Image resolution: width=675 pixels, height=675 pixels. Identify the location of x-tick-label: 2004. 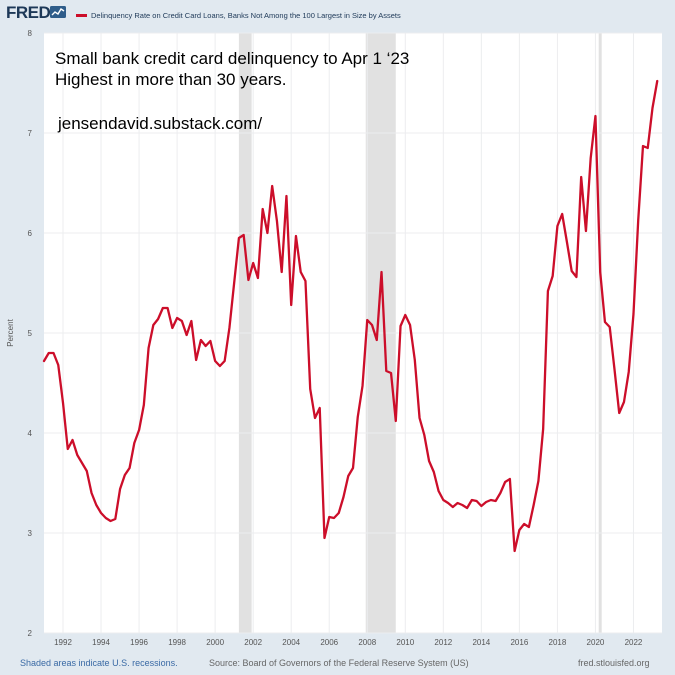
(291, 642).